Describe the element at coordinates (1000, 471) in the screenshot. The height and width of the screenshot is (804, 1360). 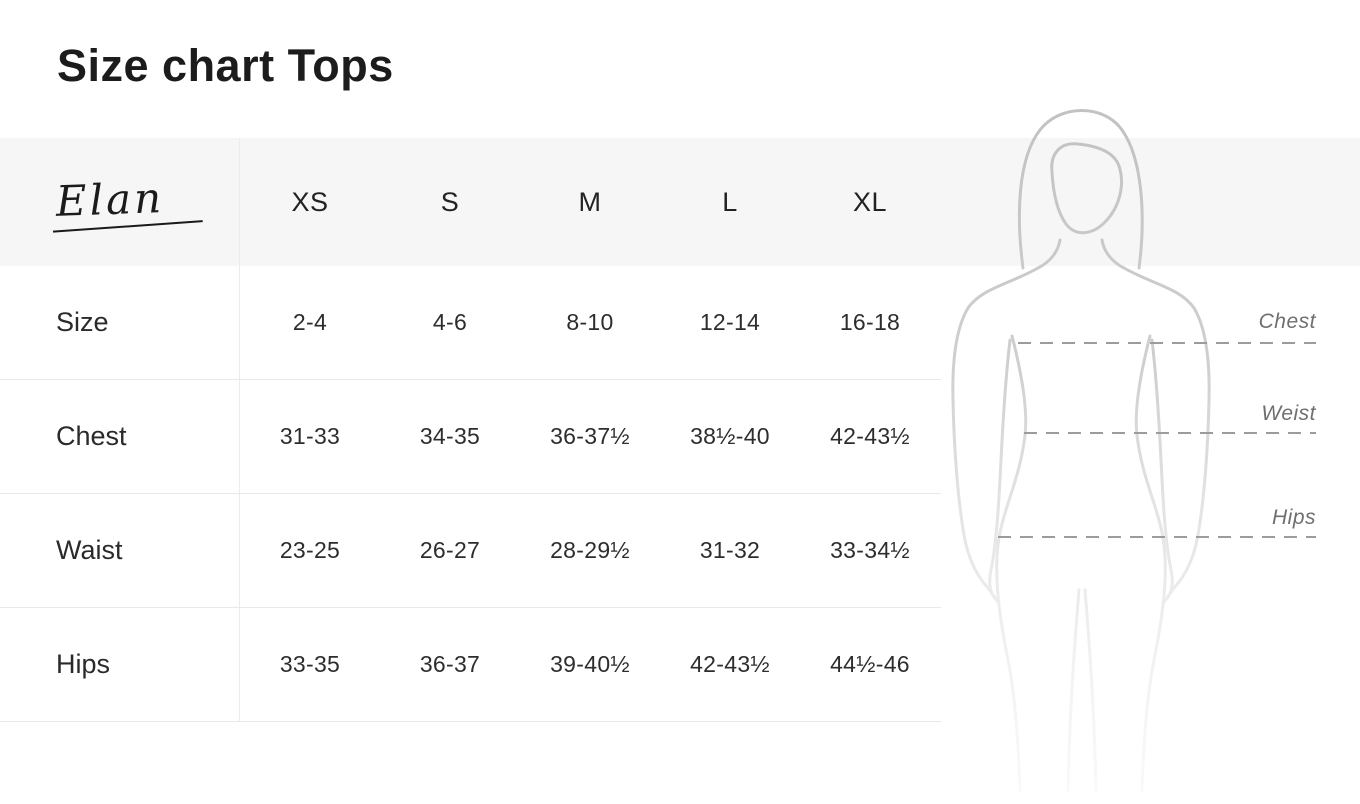
I see `left-inner-arm` at that location.